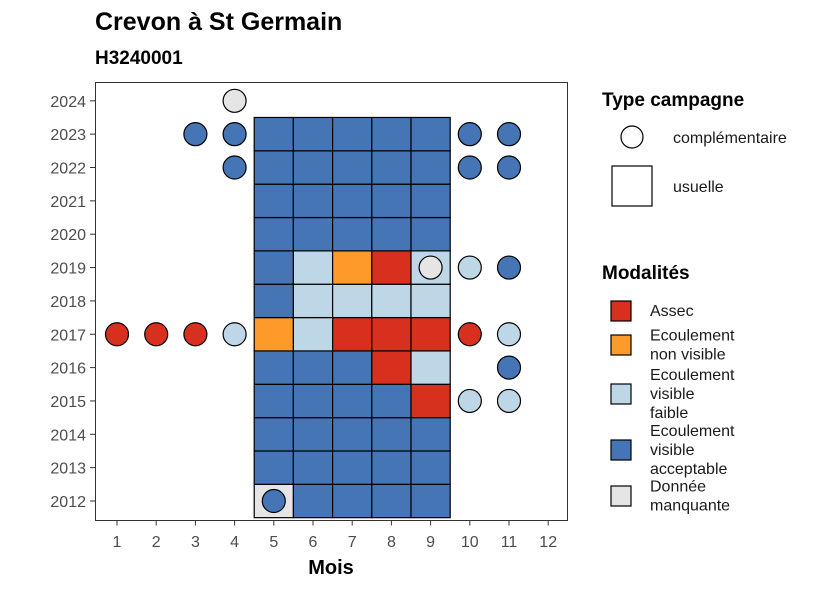 Image resolution: width=826 pixels, height=590 pixels. Describe the element at coordinates (391, 467) in the screenshot. I see `tile-2013-m8` at that location.